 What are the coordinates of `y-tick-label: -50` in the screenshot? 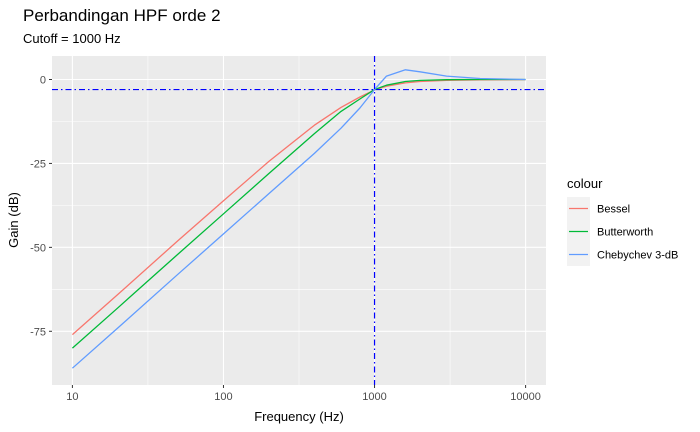 It's located at (38, 248).